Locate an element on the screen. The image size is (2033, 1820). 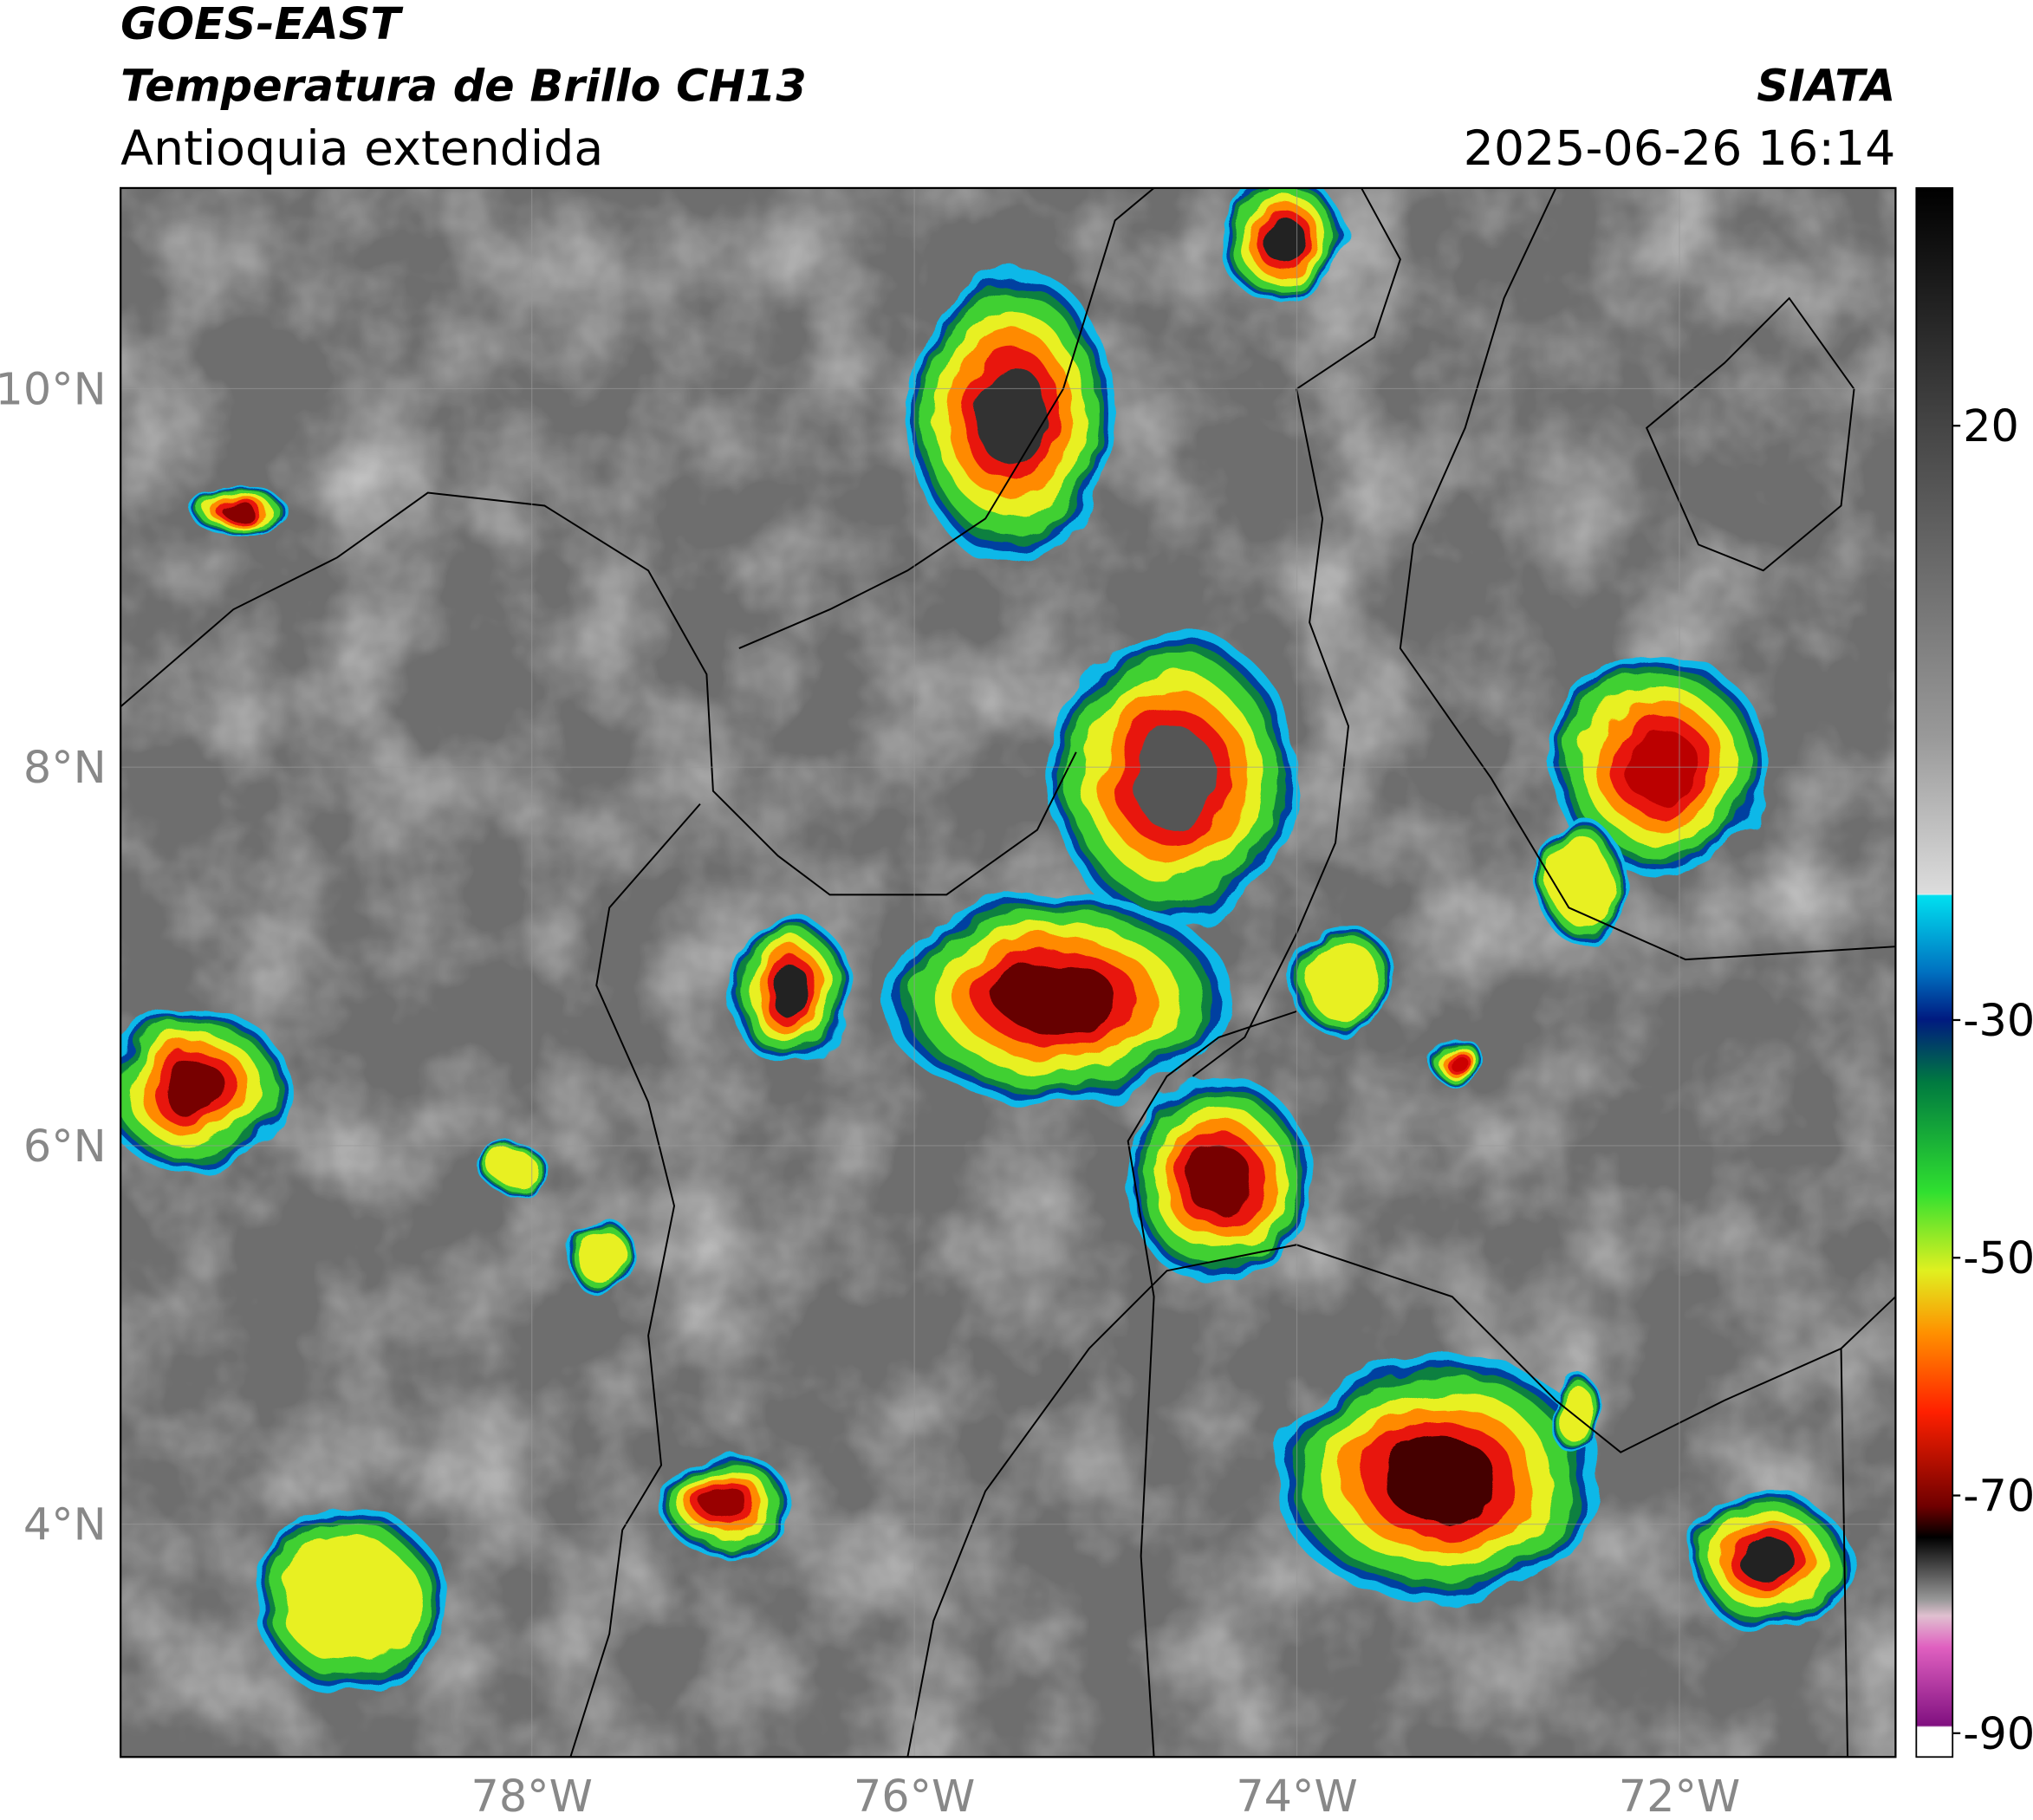
lon-label: 76°W is located at coordinates (914, 1795).